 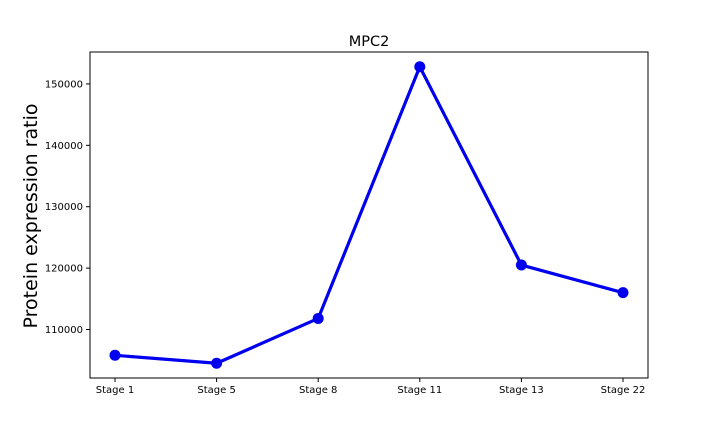 I want to click on y-axis-label: Protein expression ratio, so click(x=31, y=216).